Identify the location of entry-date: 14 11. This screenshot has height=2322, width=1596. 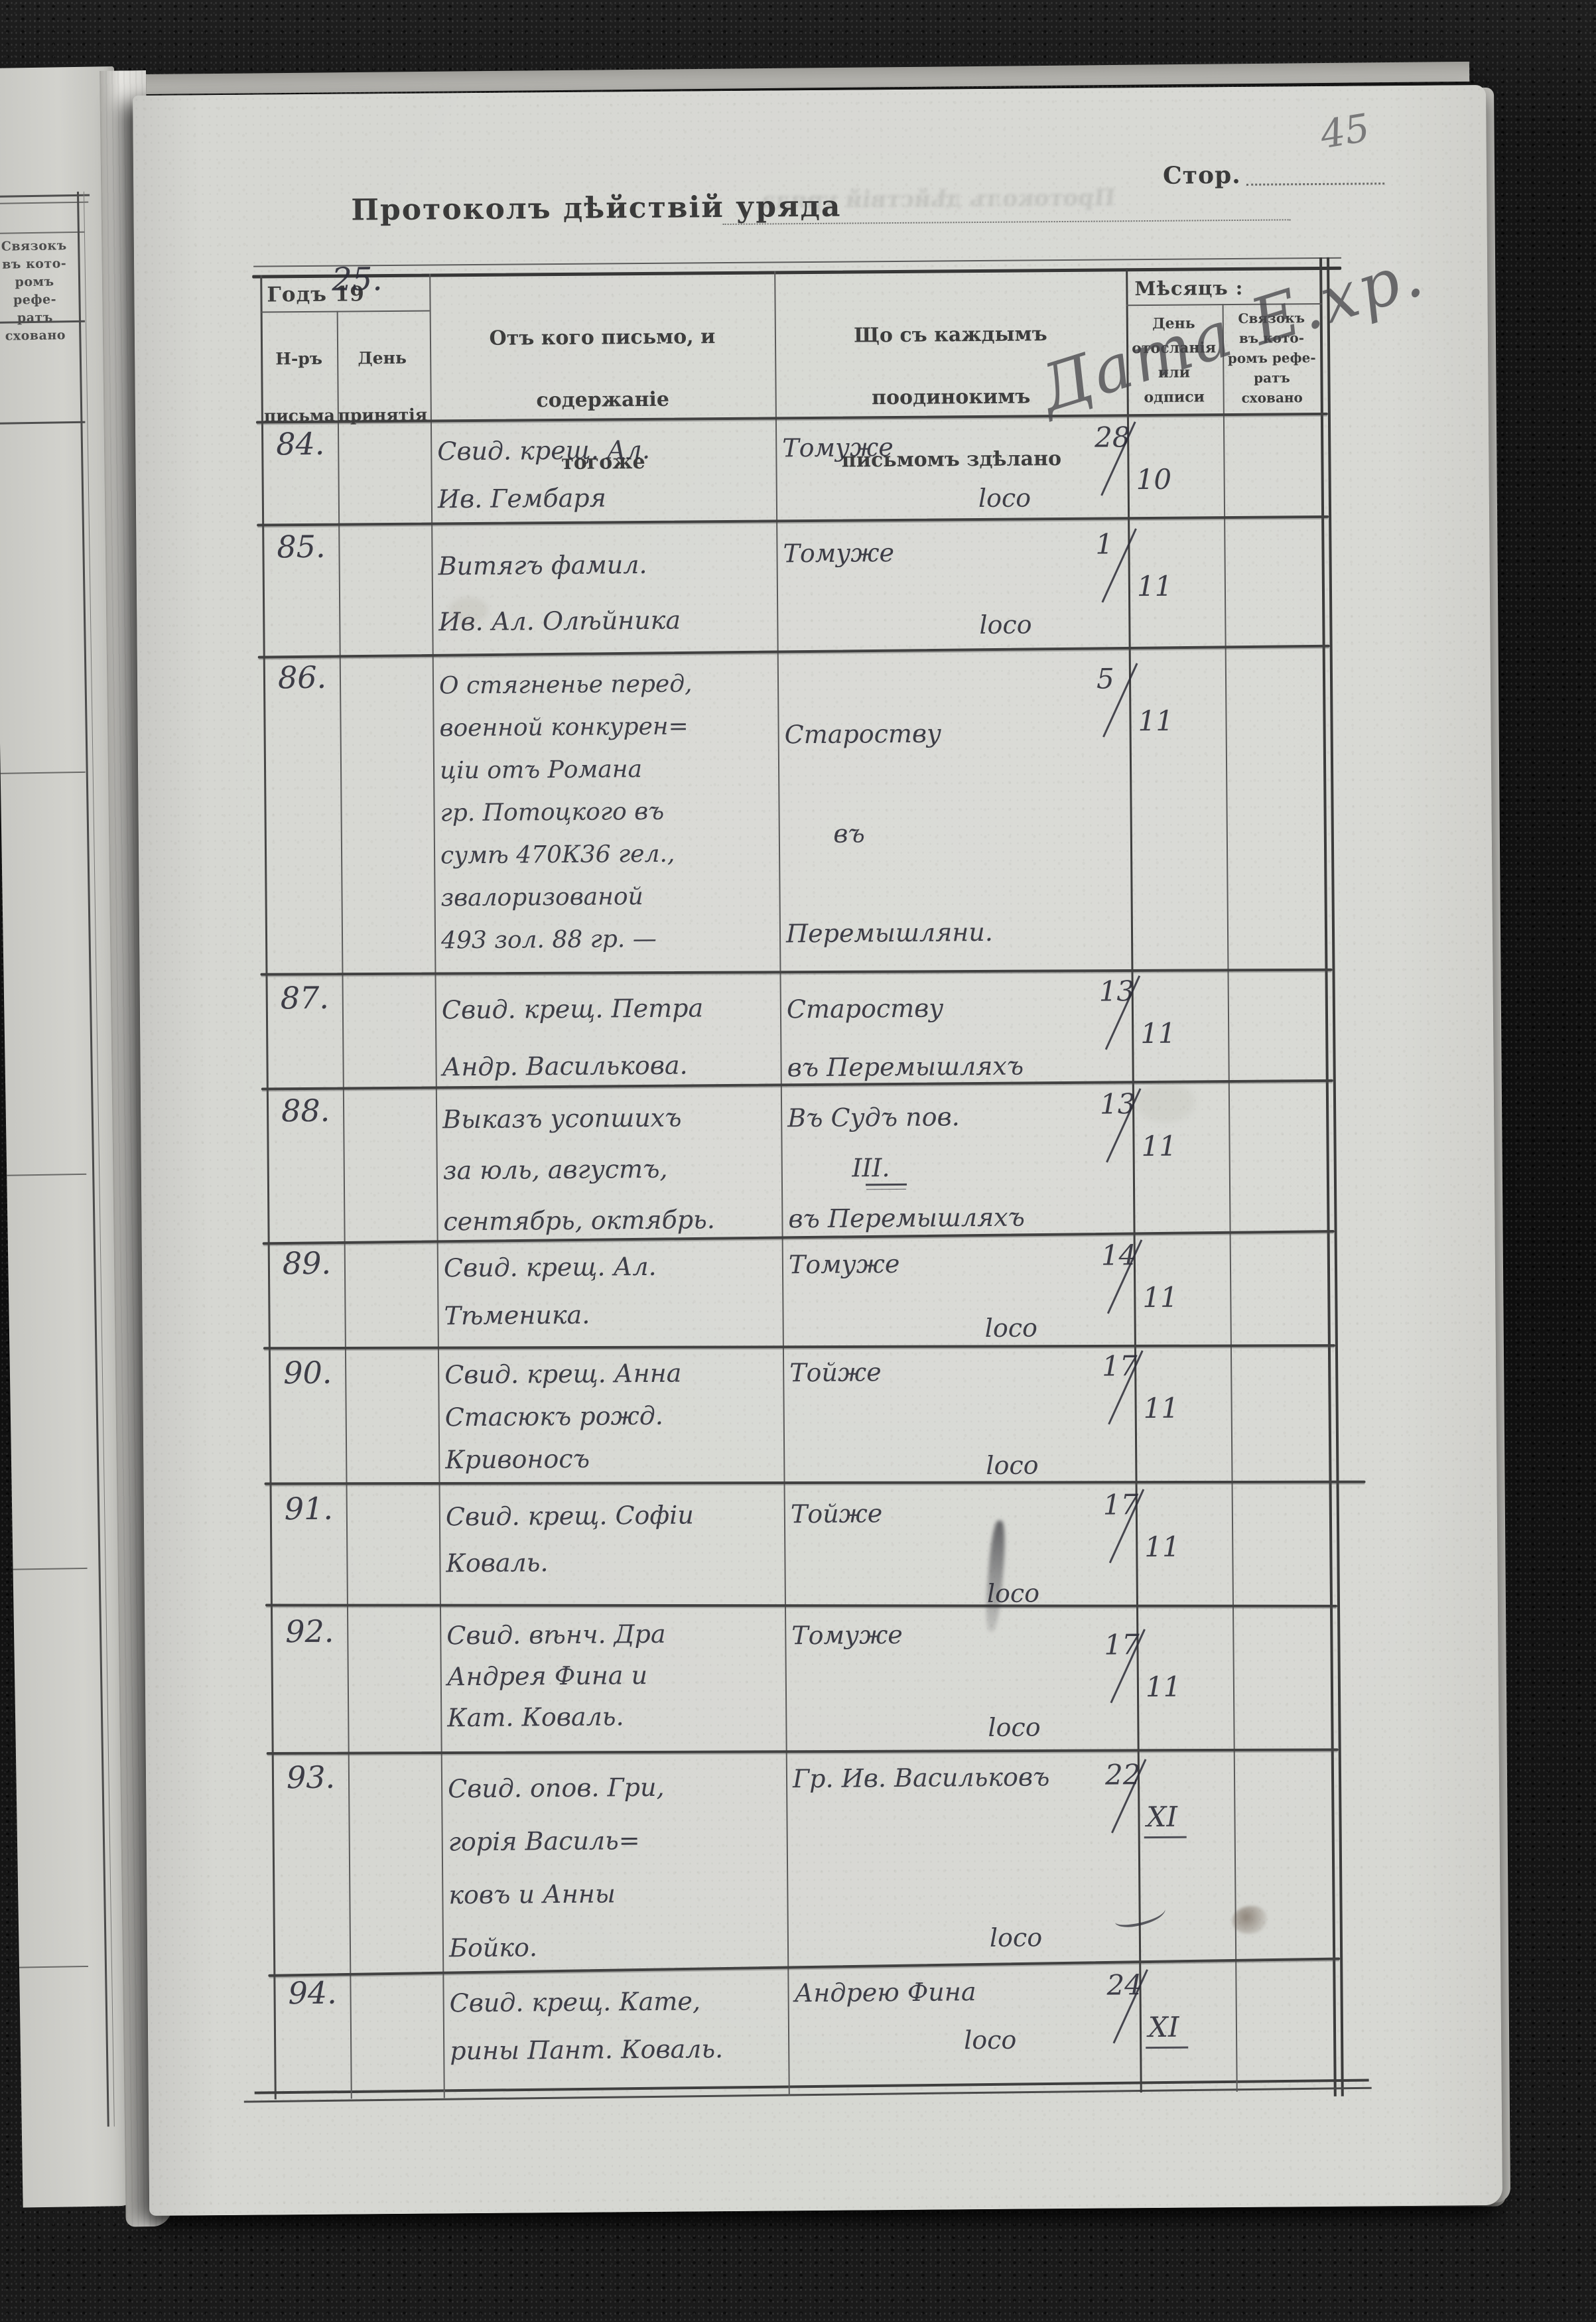
(1158, 1292).